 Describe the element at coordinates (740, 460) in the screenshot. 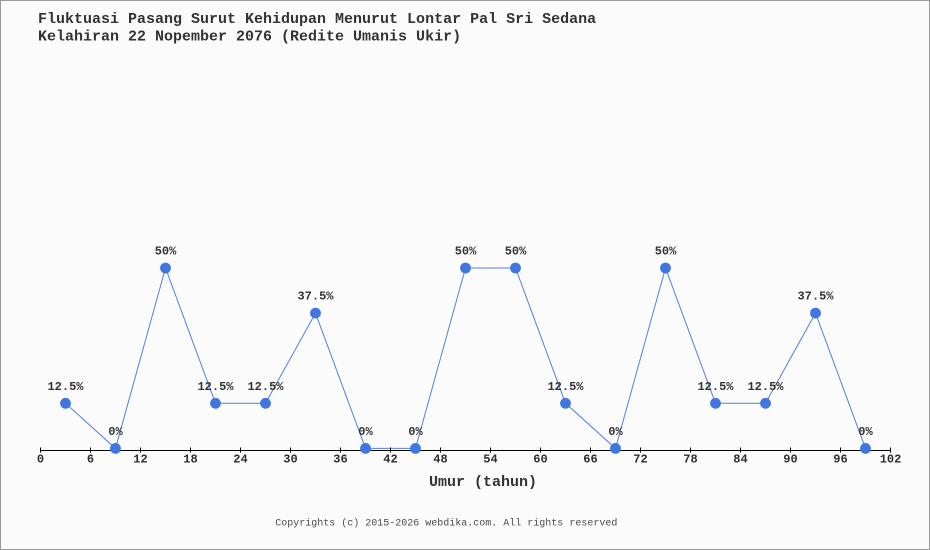

I see `svg-text: 84` at that location.